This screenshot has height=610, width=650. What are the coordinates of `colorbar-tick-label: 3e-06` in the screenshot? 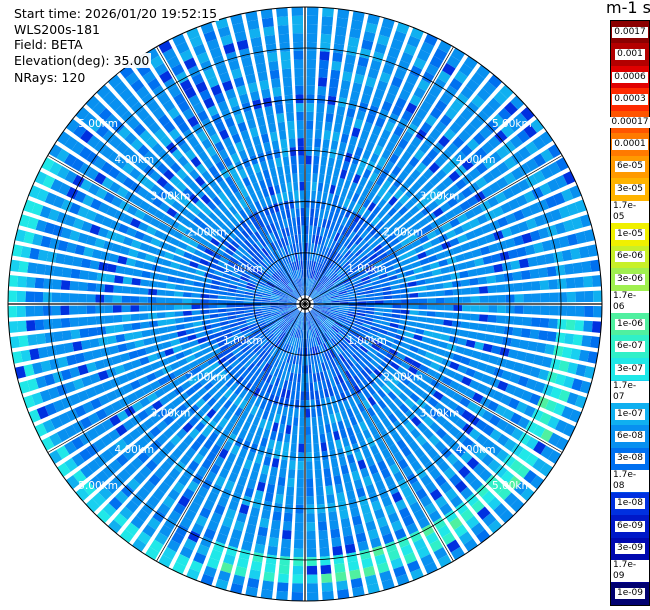 It's located at (630, 279).